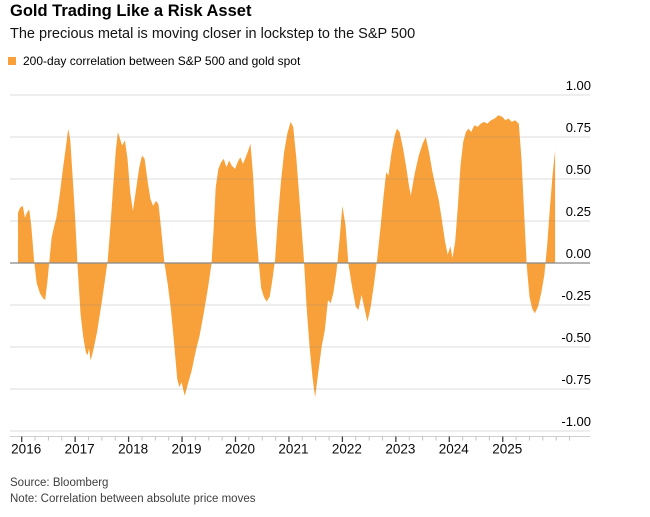  I want to click on legend-swatch-icon, so click(12, 61).